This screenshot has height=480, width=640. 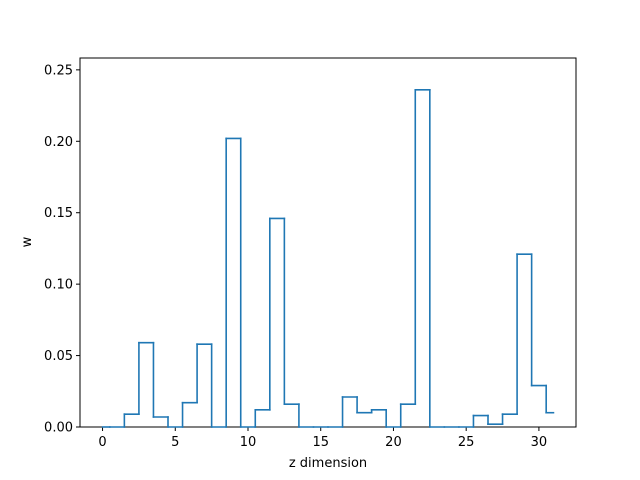 What do you see at coordinates (58, 70) in the screenshot?
I see `y-tick-label: 0.25` at bounding box center [58, 70].